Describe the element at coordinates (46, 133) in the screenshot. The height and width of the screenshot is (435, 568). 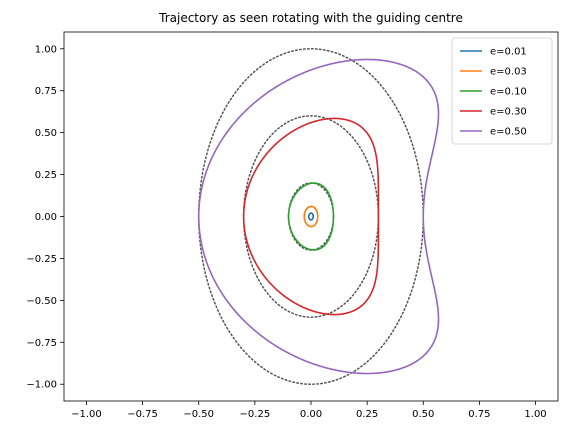
I see `y-tick-label: 0.50` at that location.